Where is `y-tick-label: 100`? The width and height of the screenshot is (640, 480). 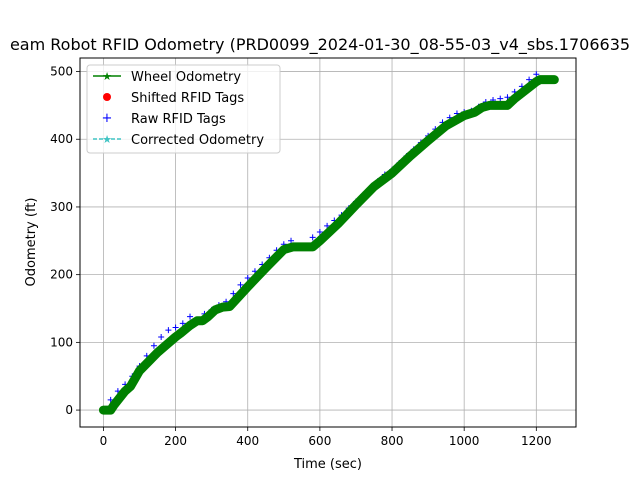 y-tick-label: 100 is located at coordinates (61, 342).